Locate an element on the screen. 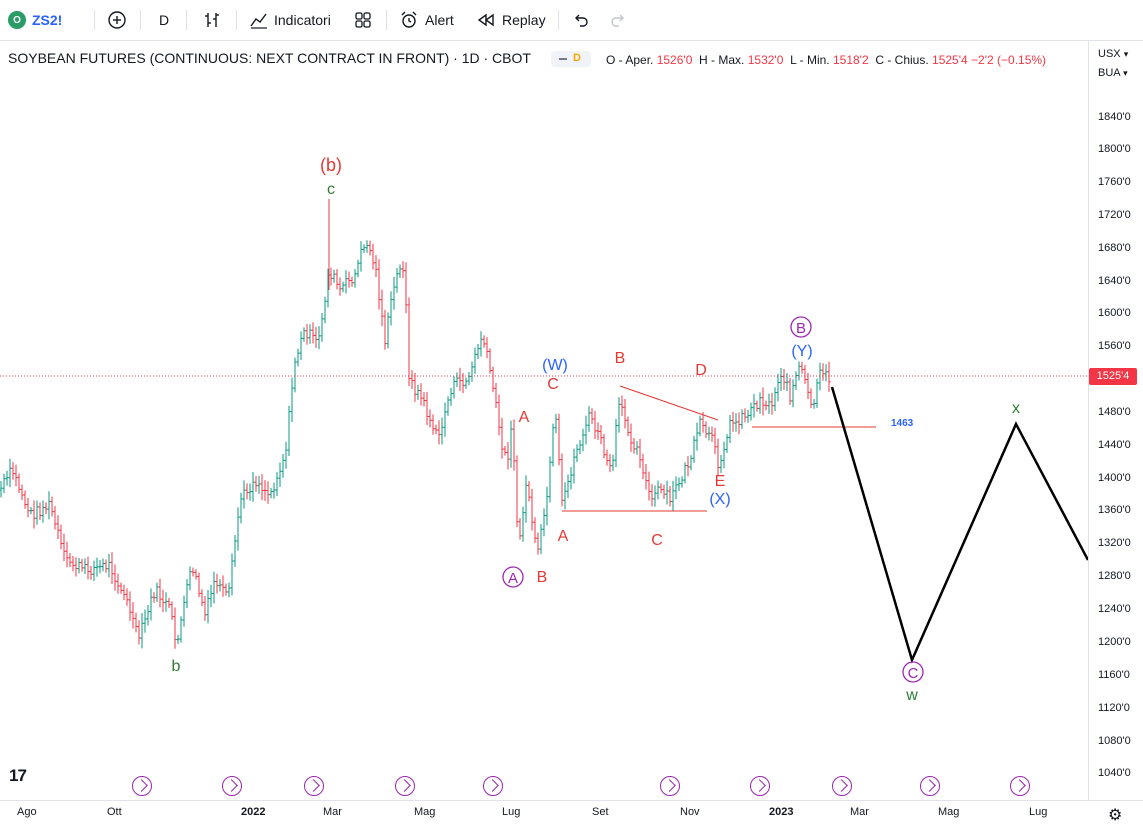 The height and width of the screenshot is (837, 1143). price-axis-label: 1240'0 is located at coordinates (1114, 609).